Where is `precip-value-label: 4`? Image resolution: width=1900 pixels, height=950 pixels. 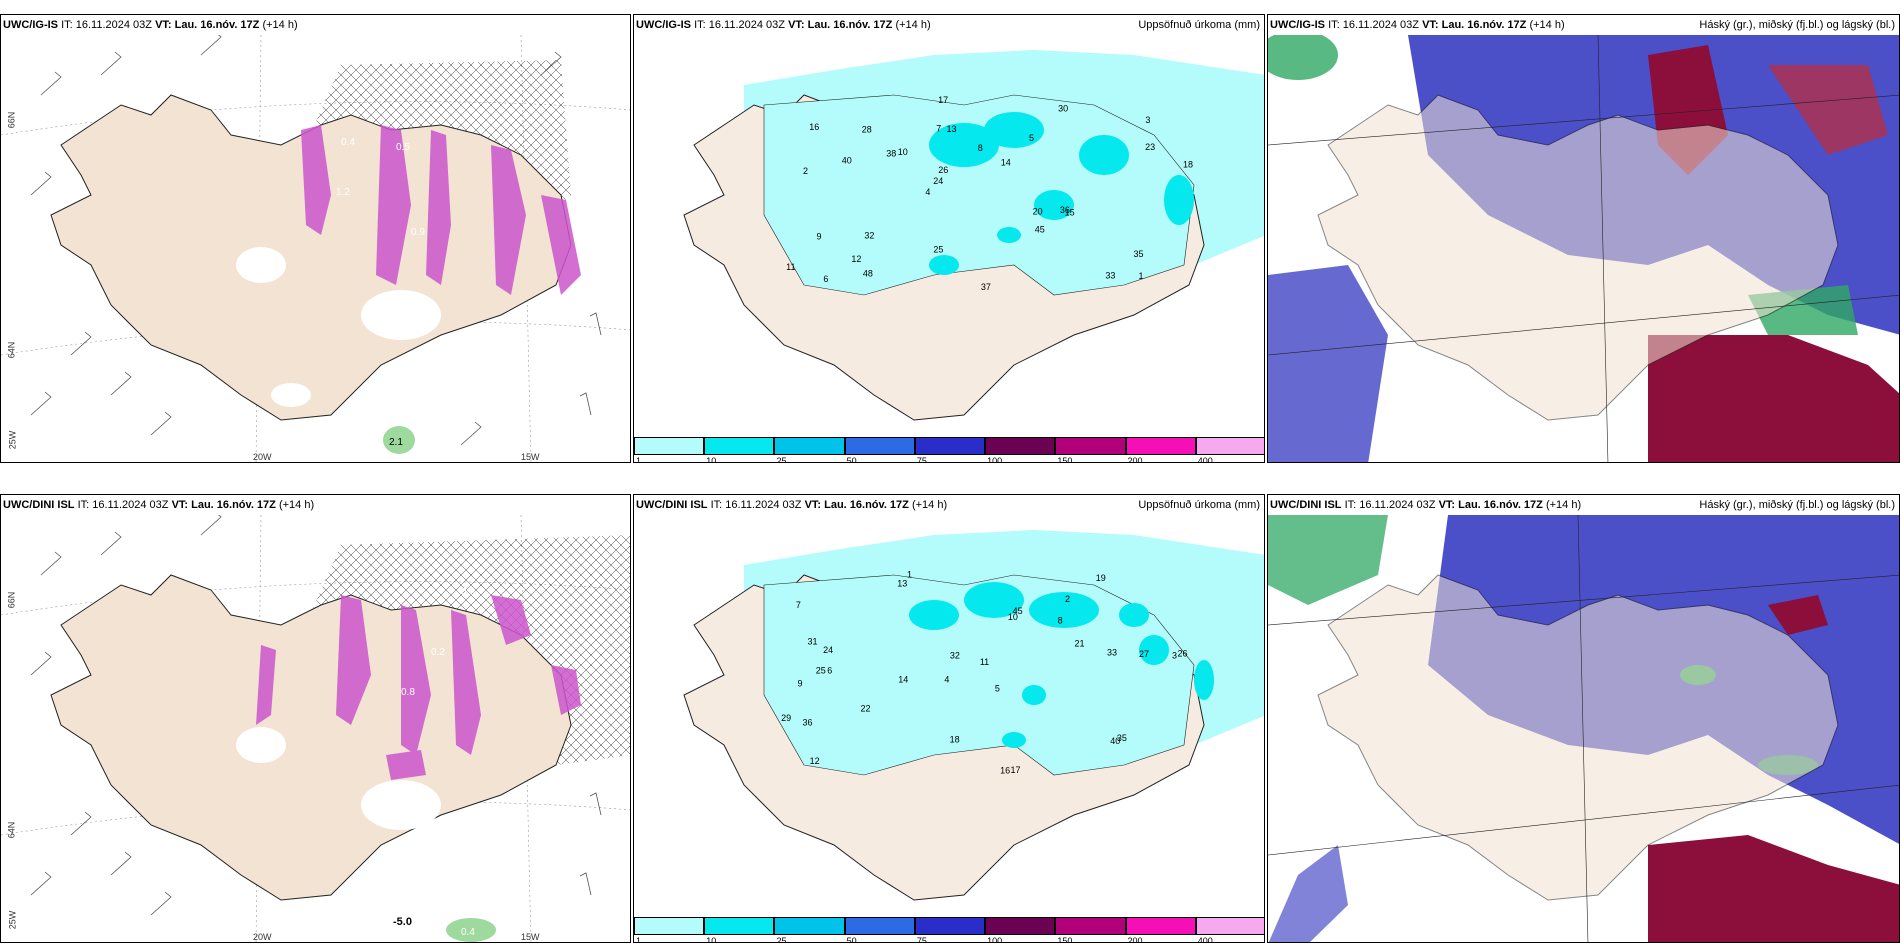 precip-value-label: 4 is located at coordinates (946, 680).